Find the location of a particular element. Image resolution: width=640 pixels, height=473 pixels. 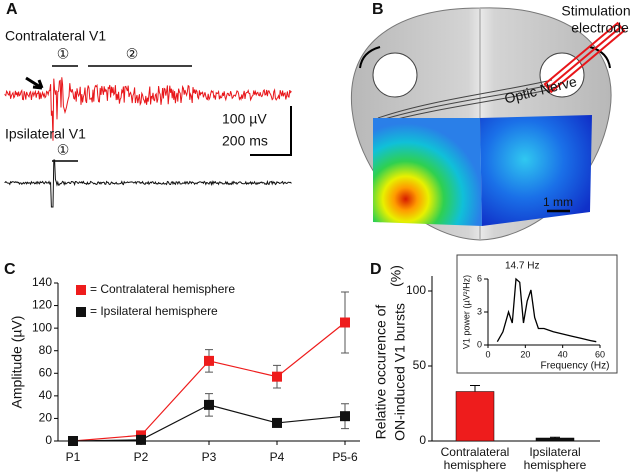

y-tick-label: 50 is located at coordinates (420, 365).